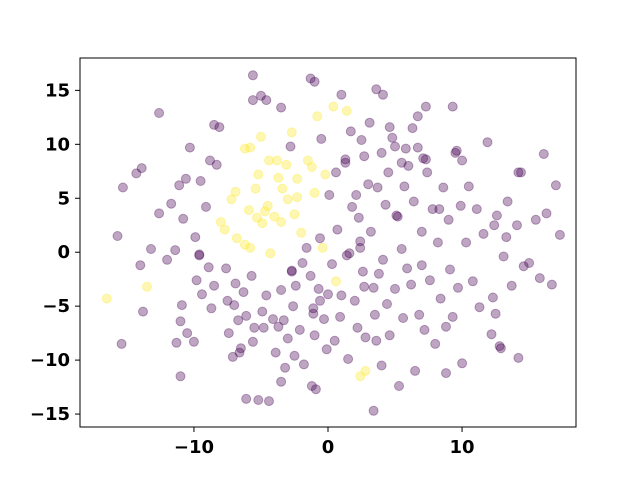  What do you see at coordinates (194, 447) in the screenshot?
I see `x-tick-label: −10` at bounding box center [194, 447].